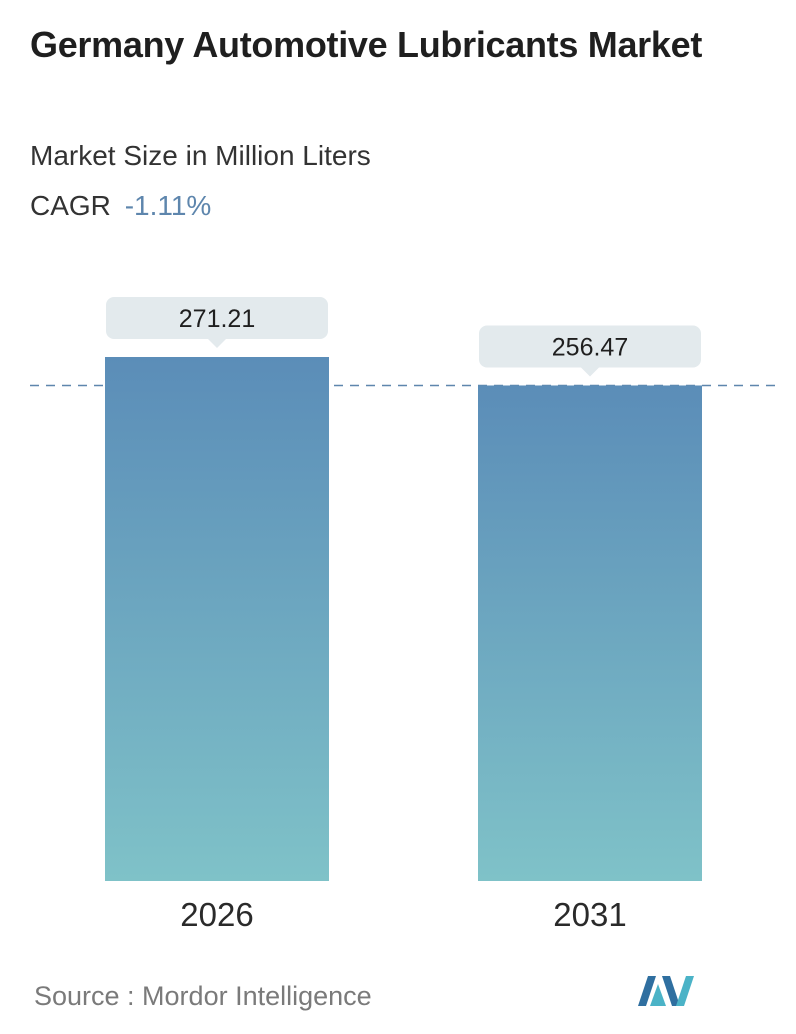  I want to click on chart-subtitle: Market Size in Million Liters, so click(200, 155).